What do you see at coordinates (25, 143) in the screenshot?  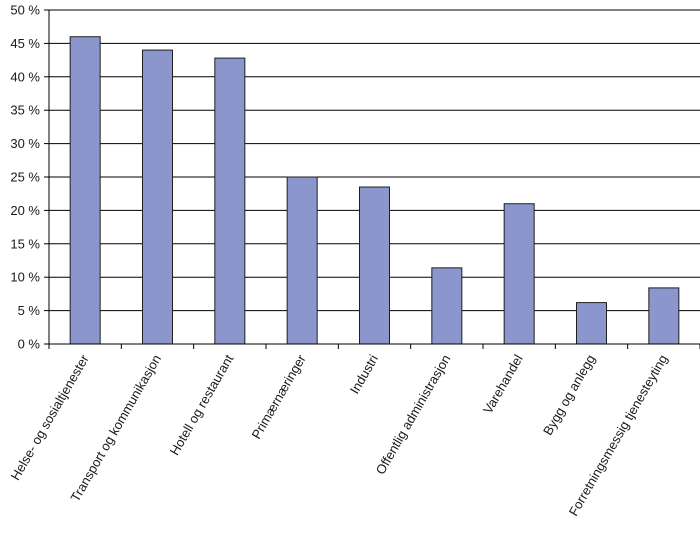 I see `y-tick-label: 30 %` at bounding box center [25, 143].